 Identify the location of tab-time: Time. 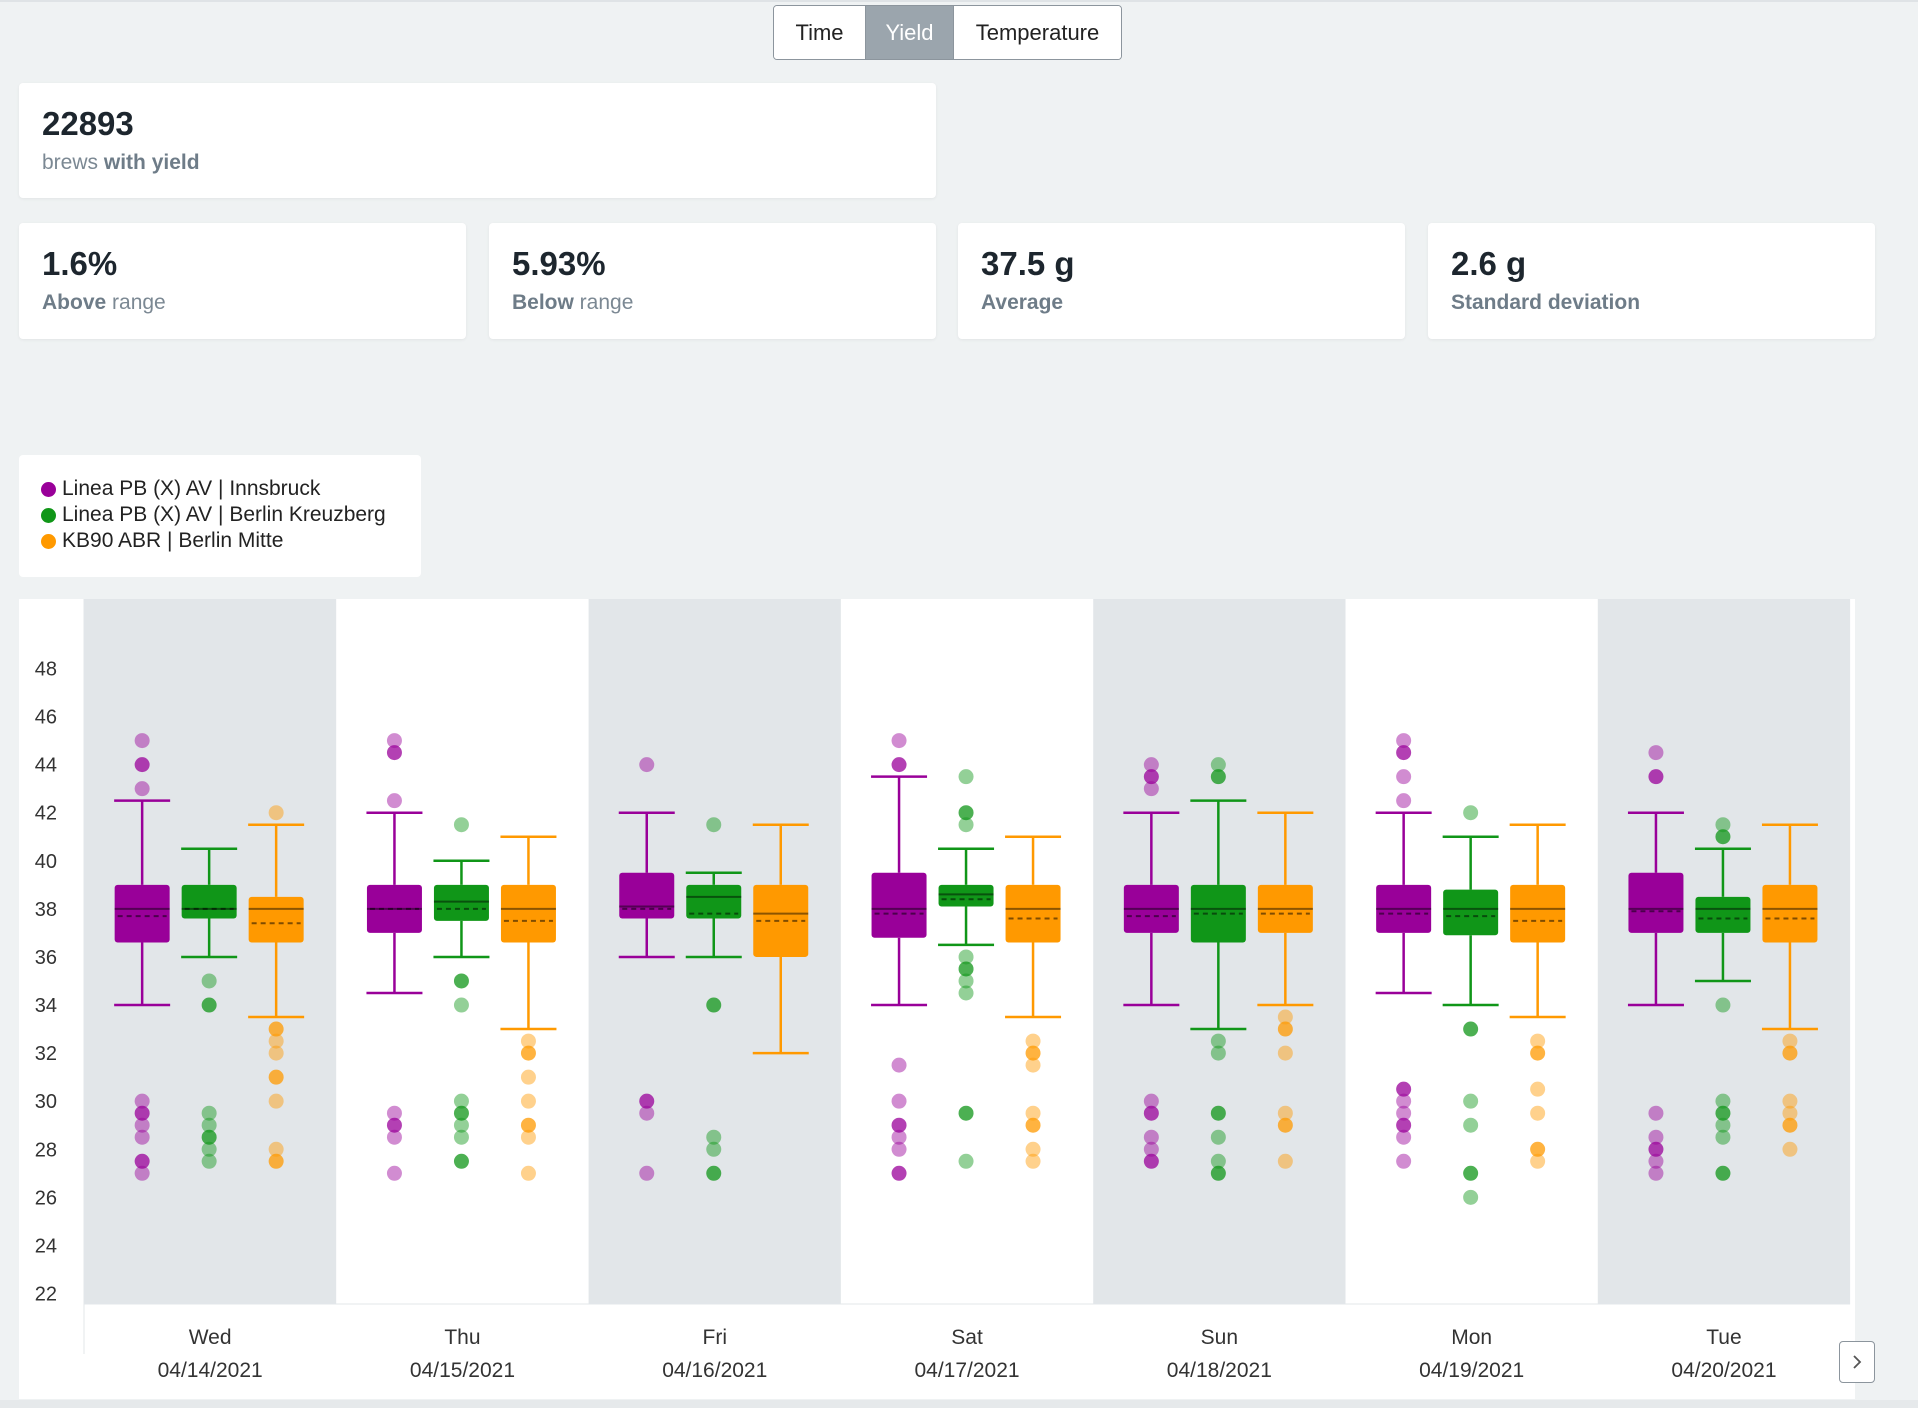
(820, 32).